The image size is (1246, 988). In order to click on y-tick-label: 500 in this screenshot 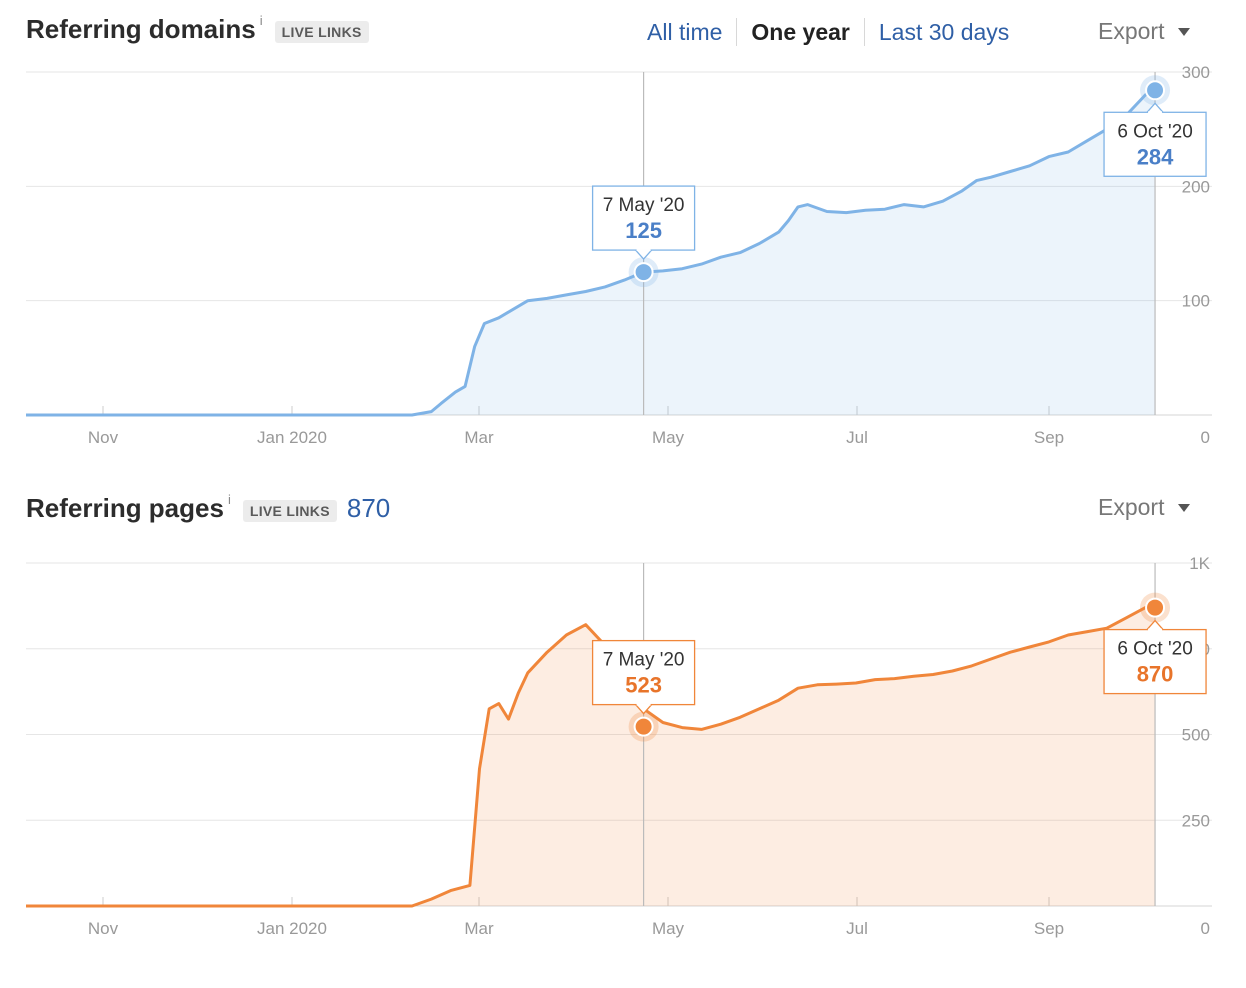, I will do `click(1196, 735)`.